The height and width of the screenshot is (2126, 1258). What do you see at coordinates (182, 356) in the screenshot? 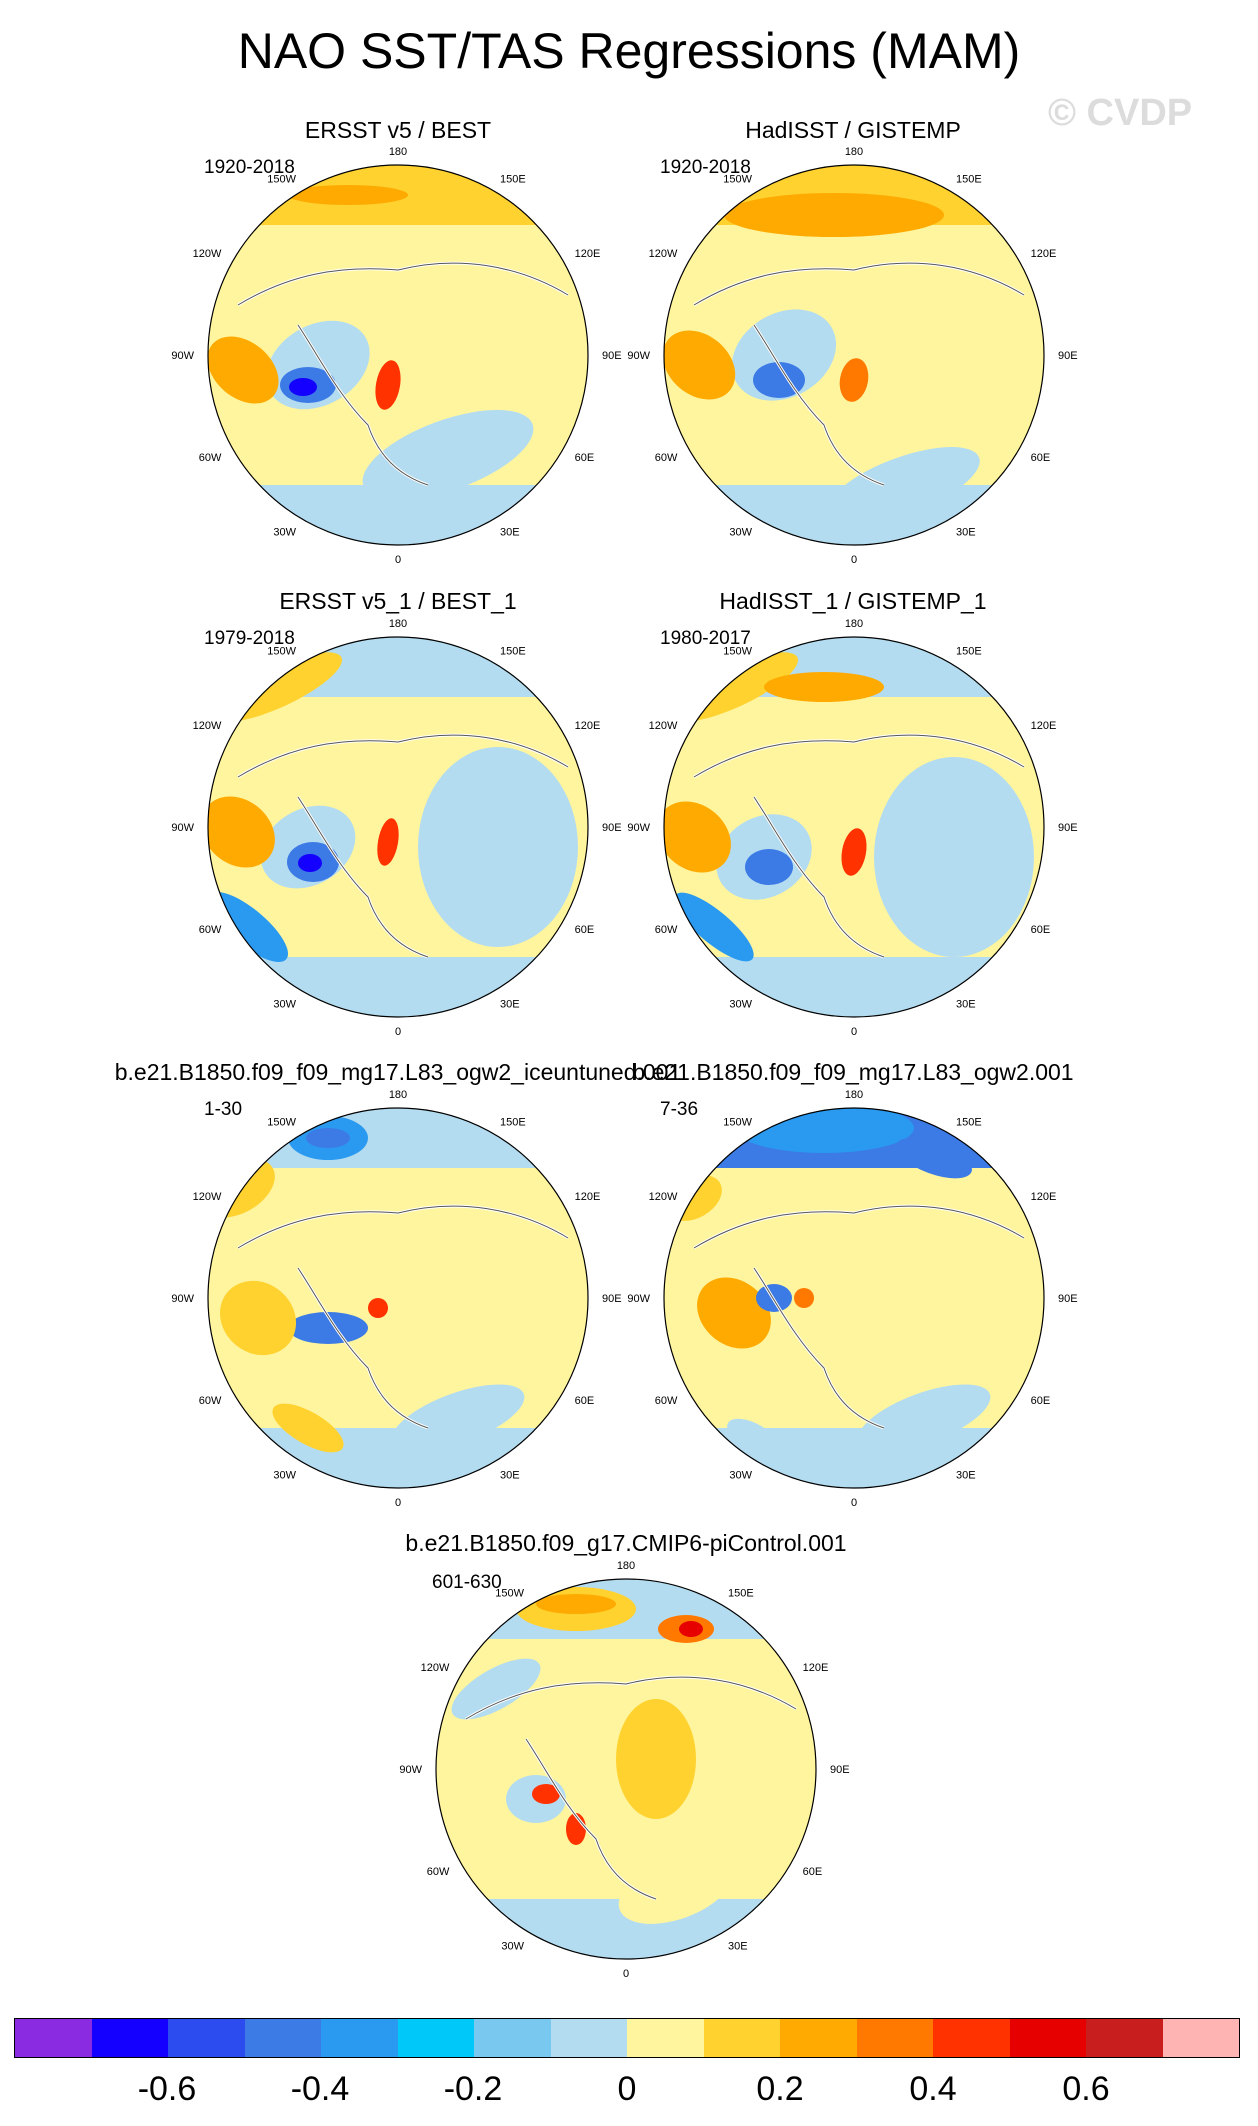
I see `longitude-label: 90W` at bounding box center [182, 356].